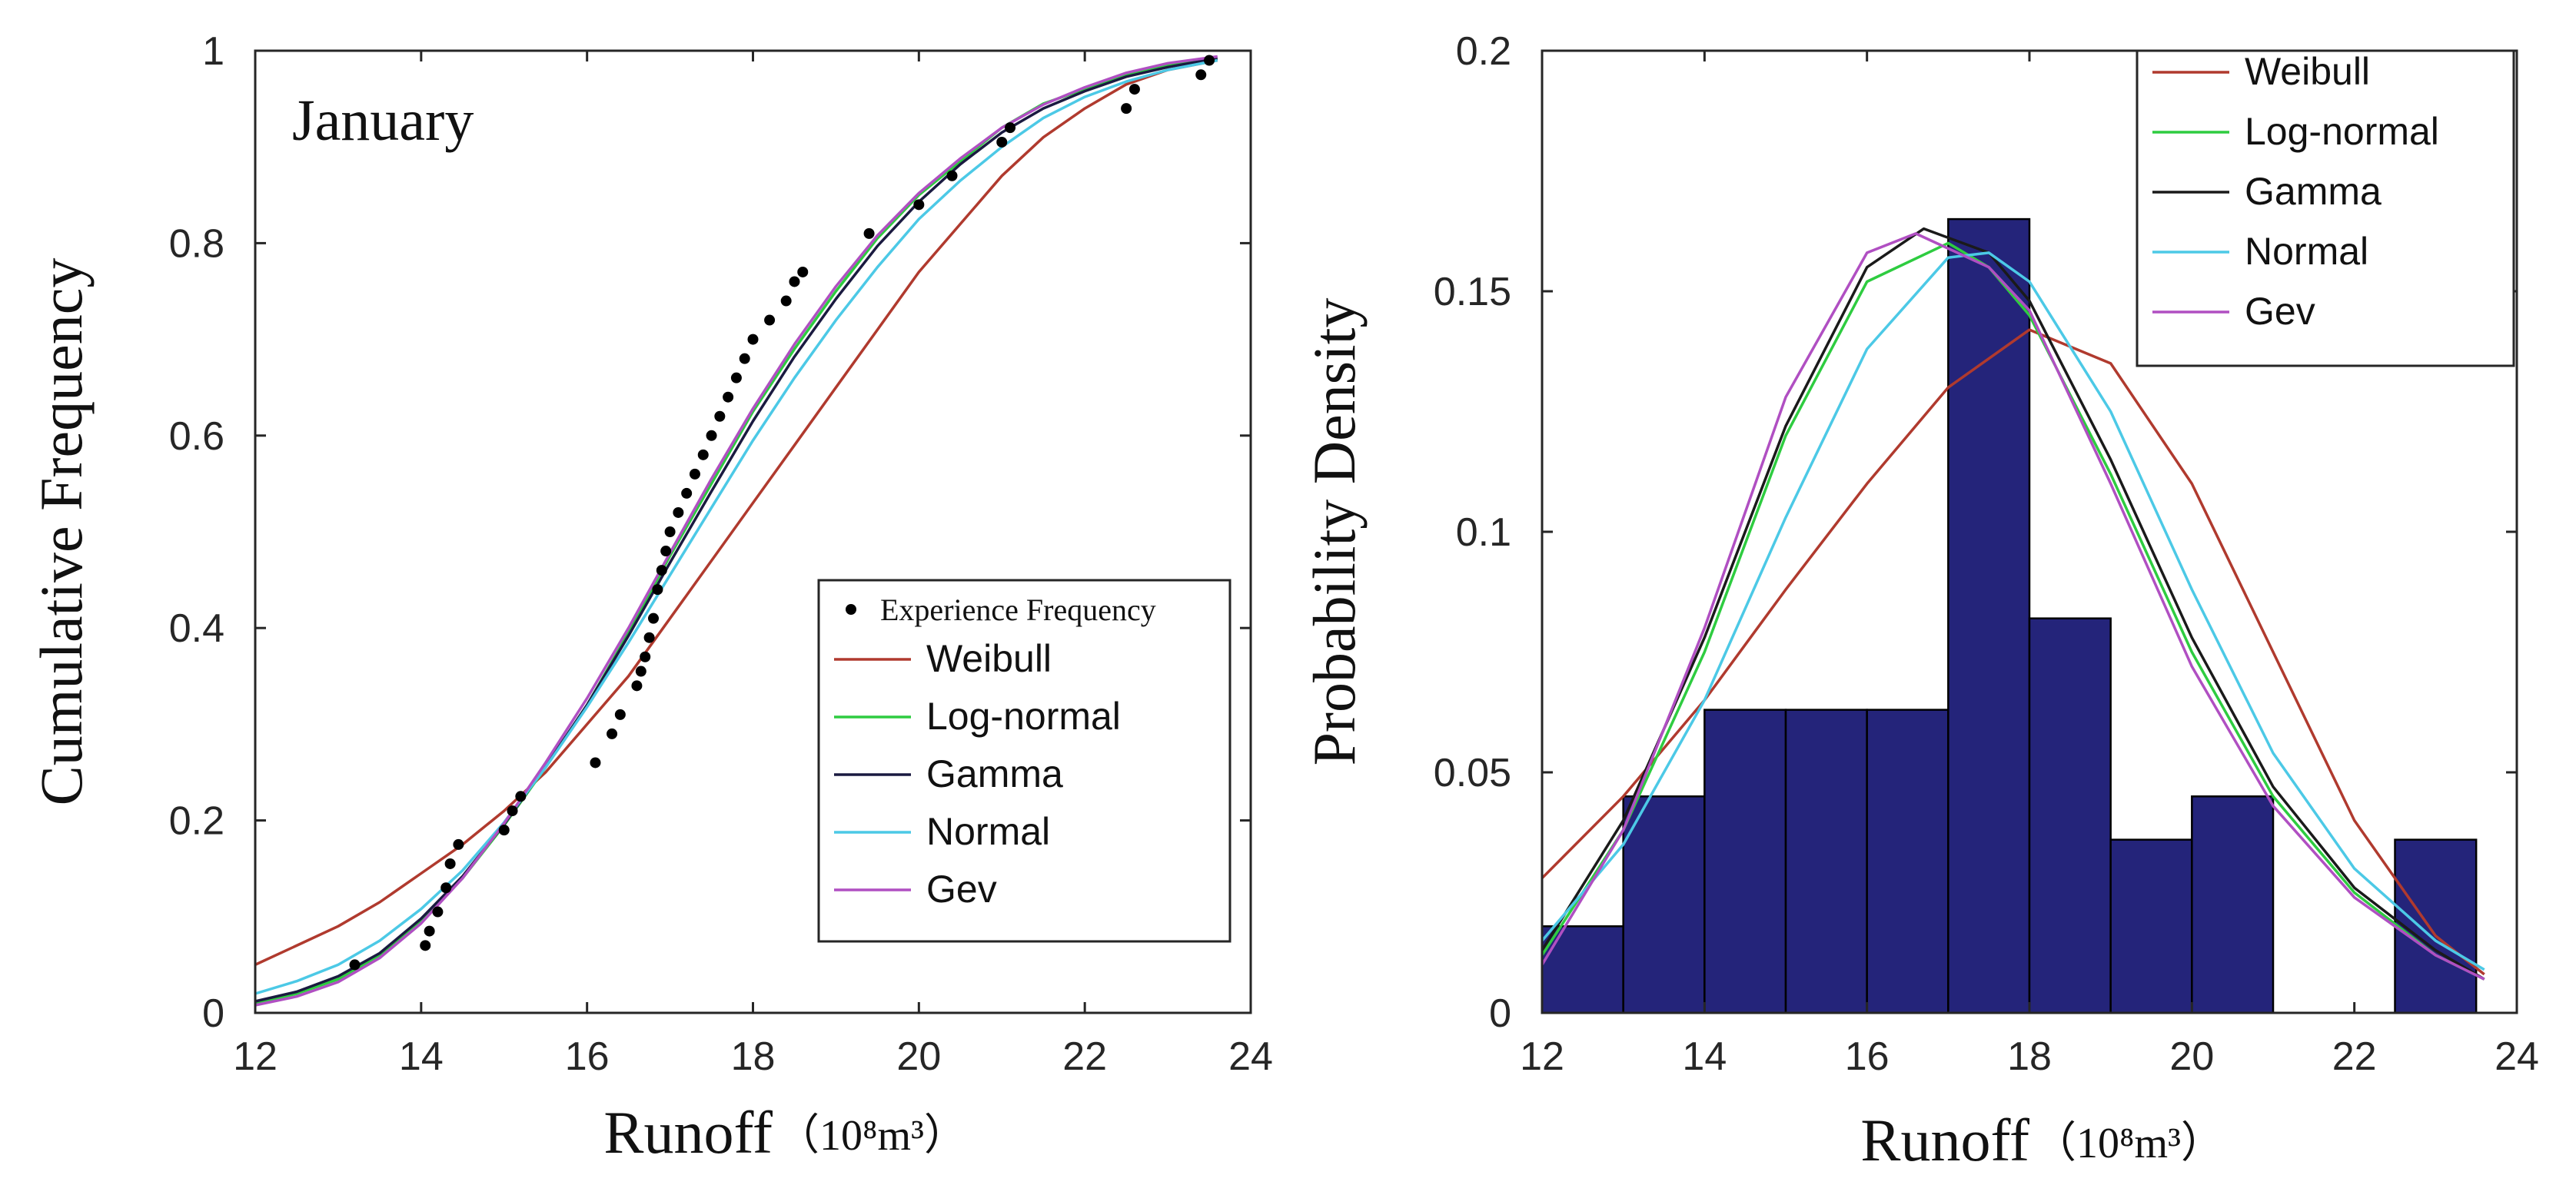 This screenshot has height=1195, width=2576. Describe the element at coordinates (1472, 292) in the screenshot. I see `y-tick-label: 0.15` at that location.